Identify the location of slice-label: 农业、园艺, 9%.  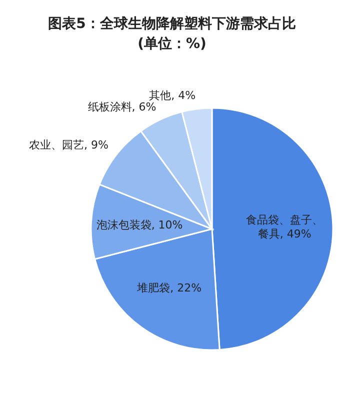
(68, 145).